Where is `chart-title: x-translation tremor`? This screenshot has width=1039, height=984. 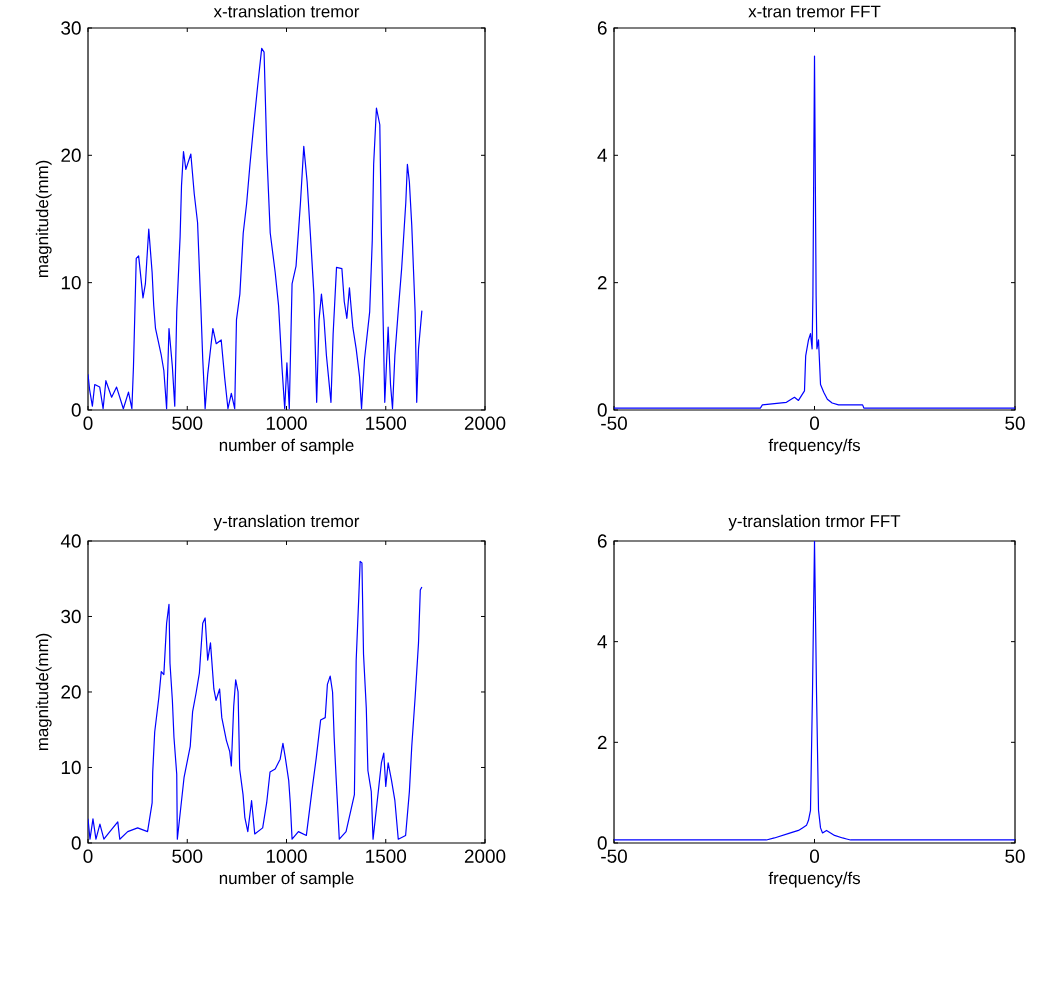 chart-title: x-translation tremor is located at coordinates (286, 11).